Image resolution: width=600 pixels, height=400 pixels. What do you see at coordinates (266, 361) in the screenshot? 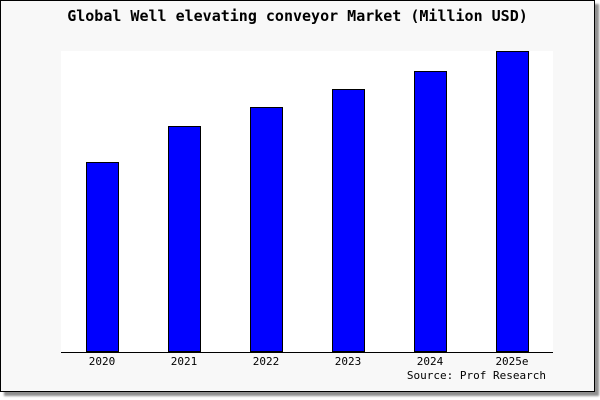
I see `x-tick-label-2022: 2022` at bounding box center [266, 361].